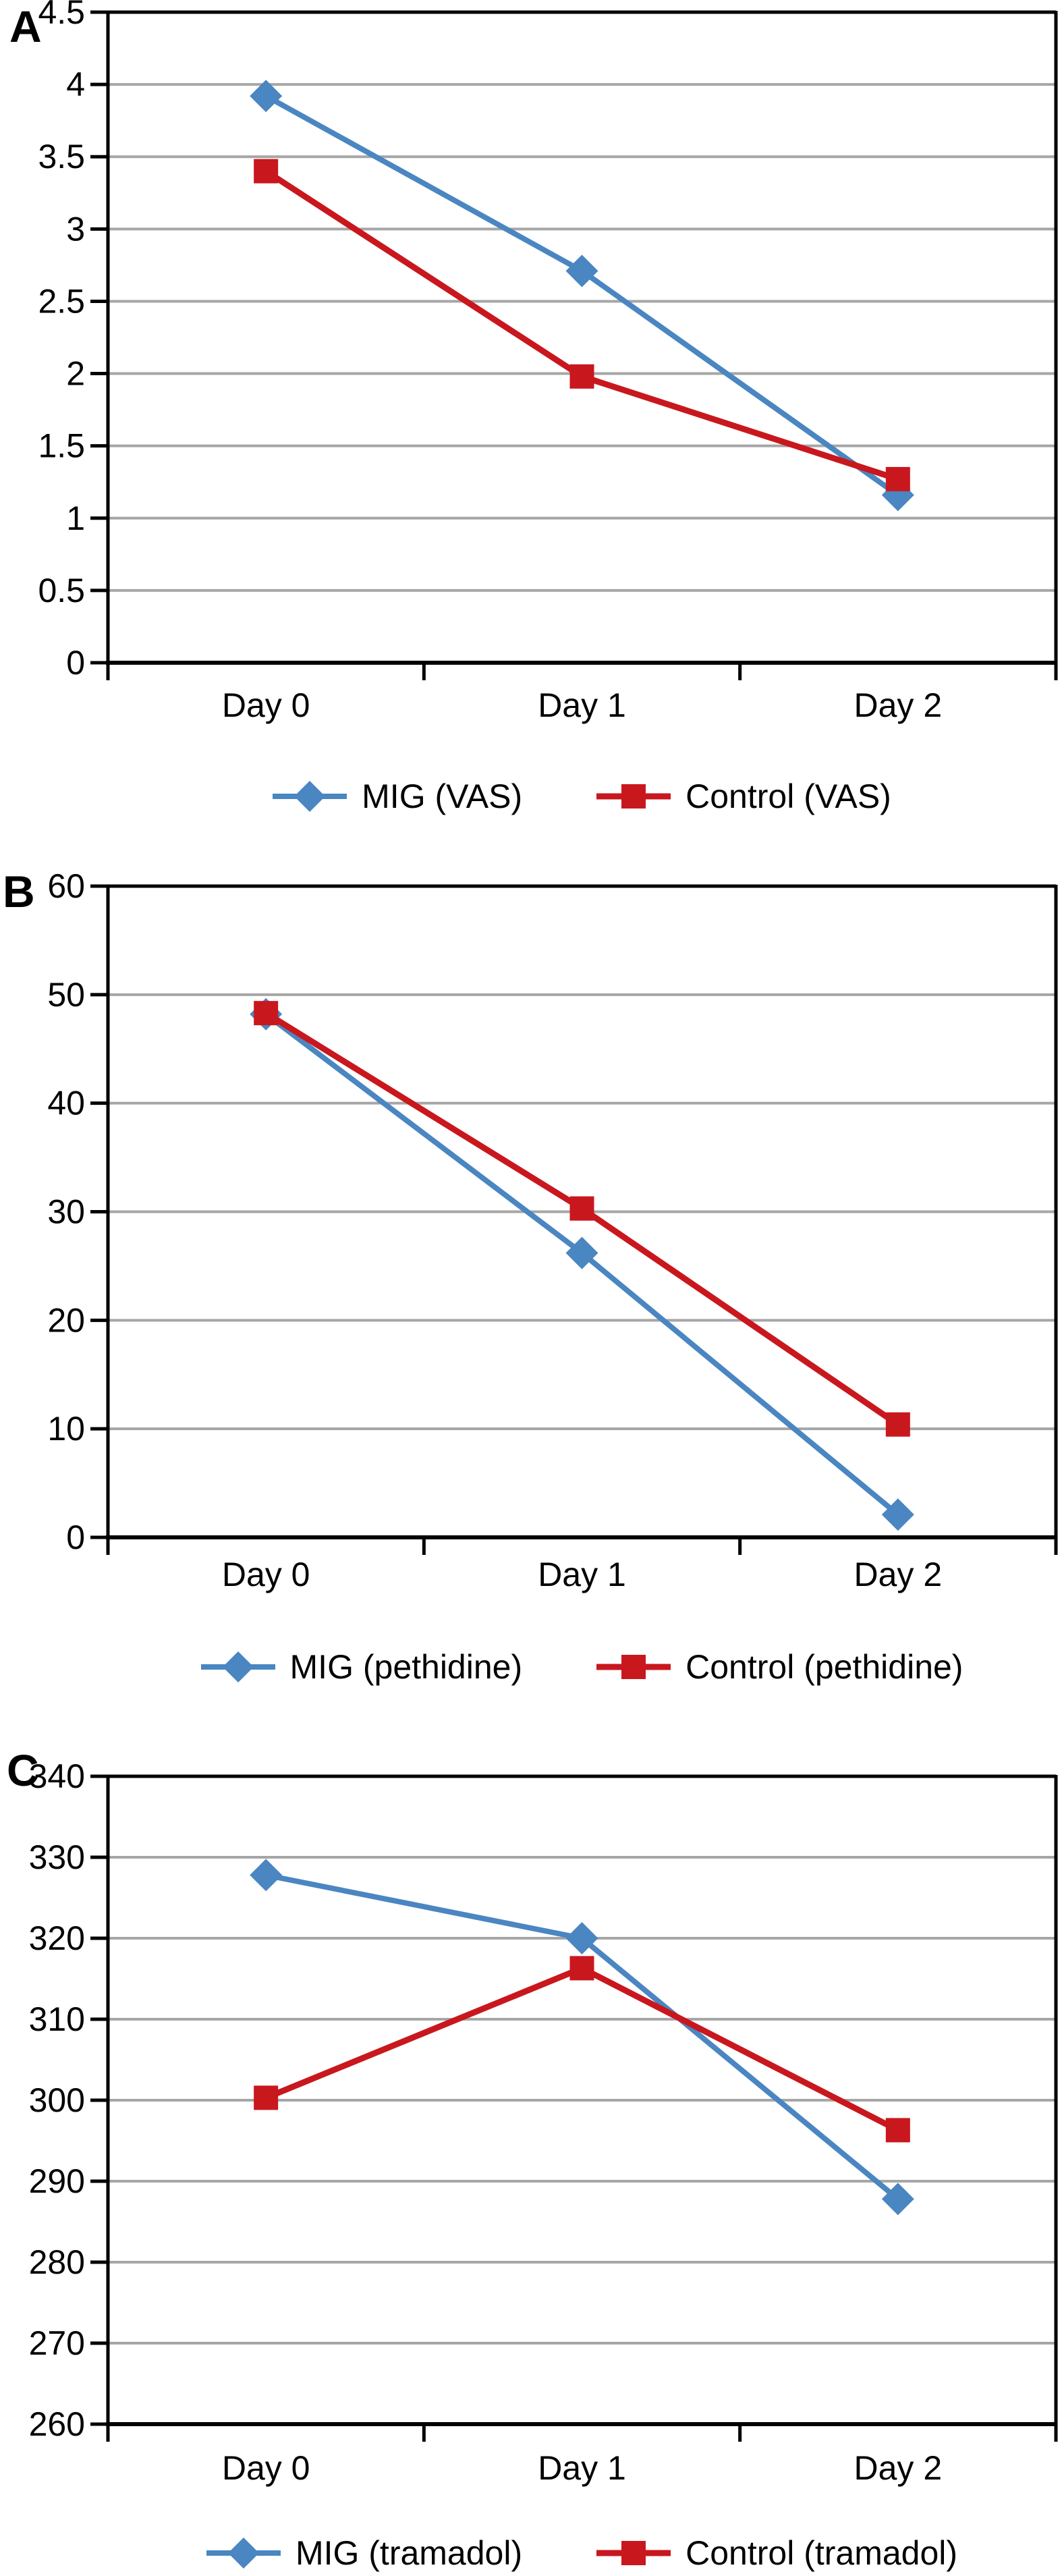 The width and height of the screenshot is (1062, 2576). Describe the element at coordinates (75, 229) in the screenshot. I see `y-tick-label: 3` at that location.